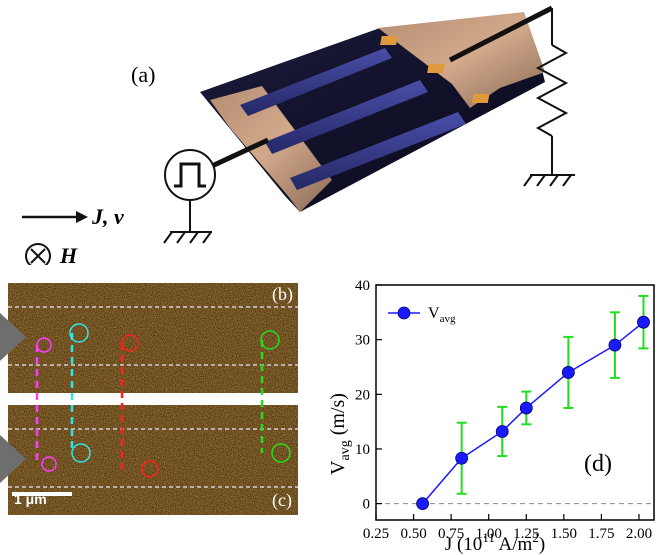  I want to click on panel-a-label: (a), so click(143, 74).